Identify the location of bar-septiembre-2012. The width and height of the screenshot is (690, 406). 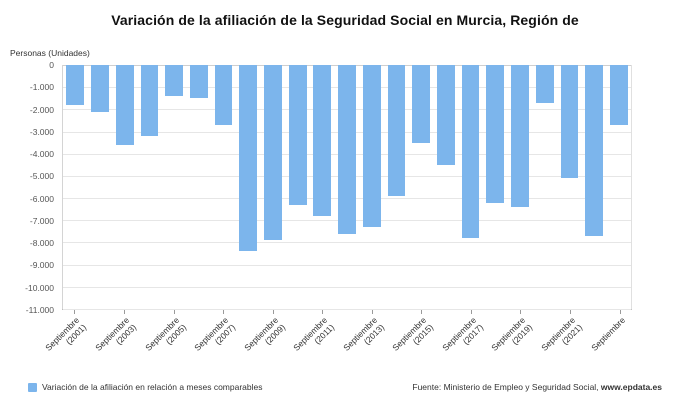
(347, 149).